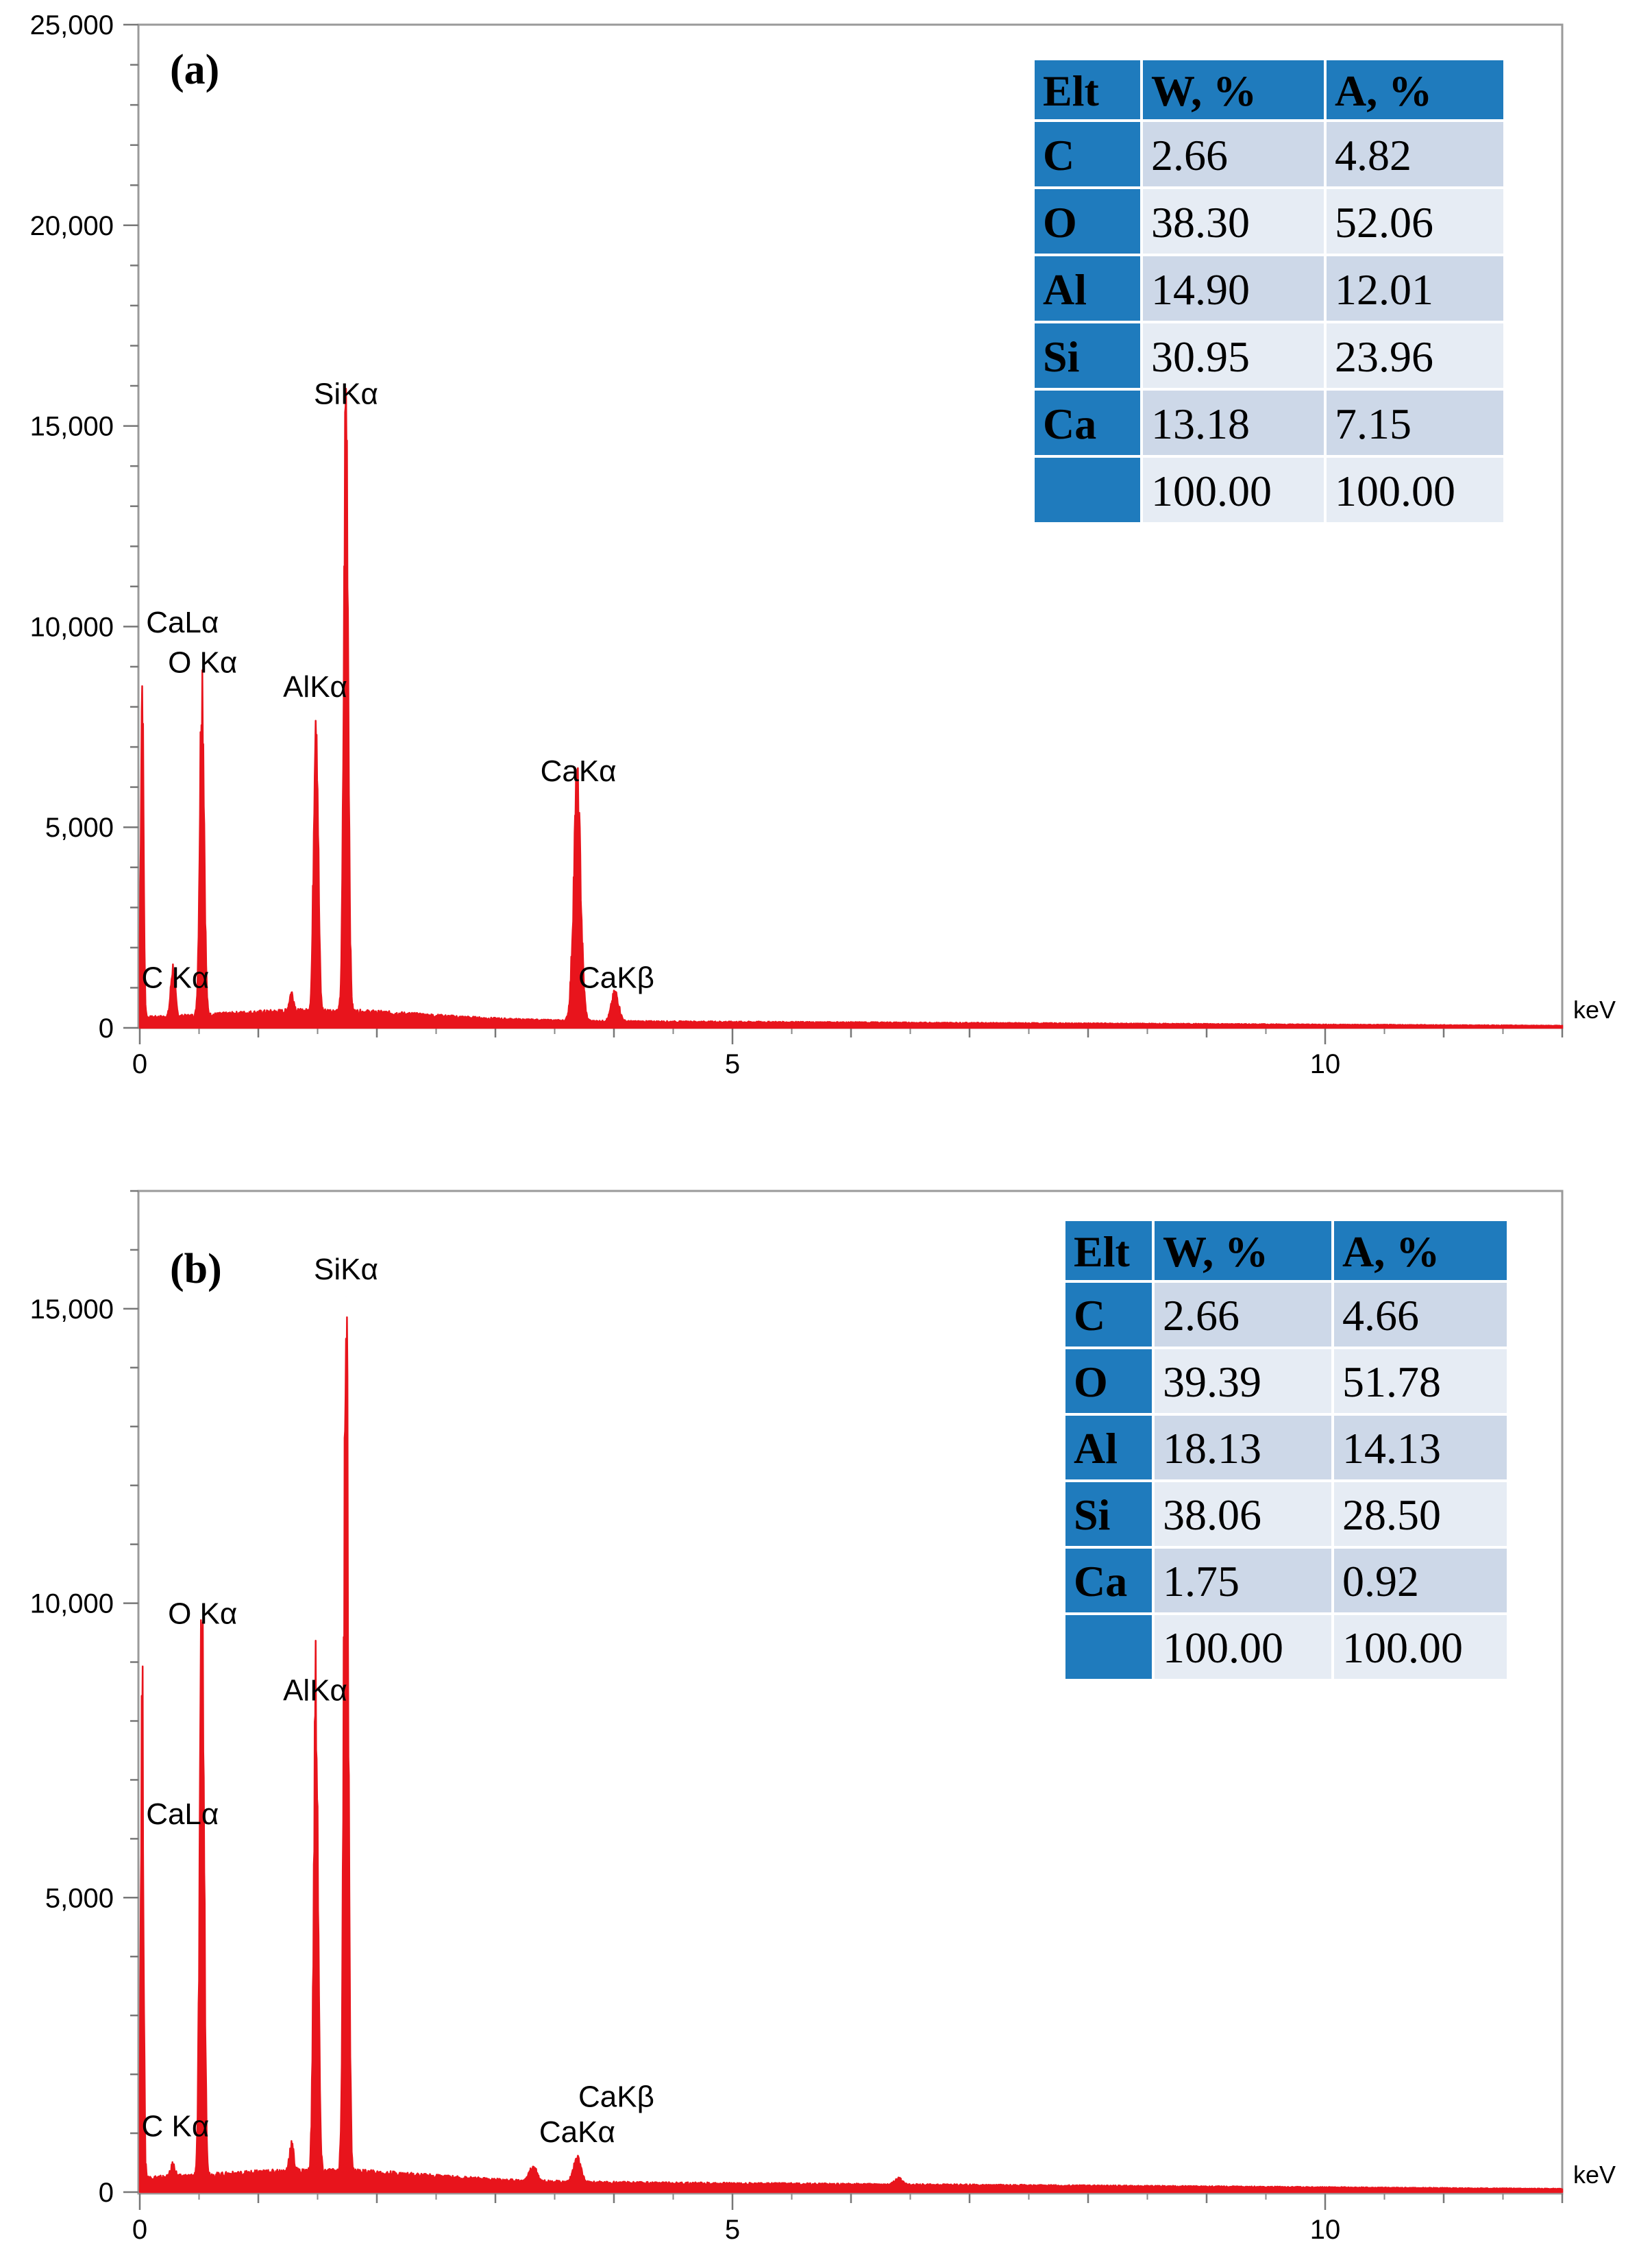 The height and width of the screenshot is (2262, 1652). What do you see at coordinates (1200, 423) in the screenshot?
I see `table-value-text: 13.18` at bounding box center [1200, 423].